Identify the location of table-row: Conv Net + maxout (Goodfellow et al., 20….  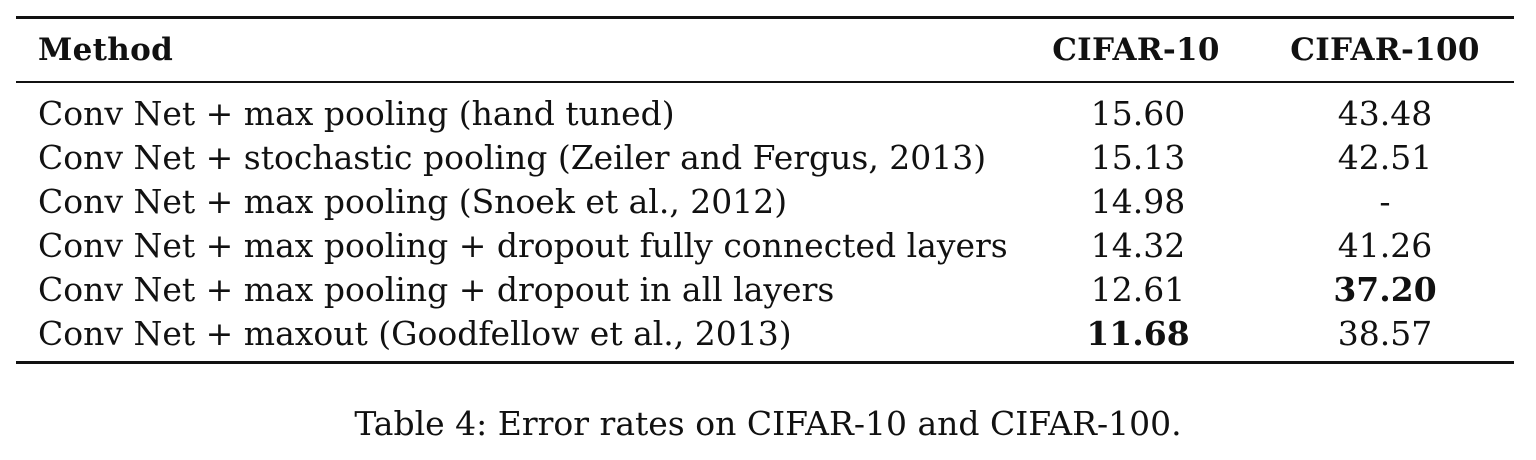
(765, 336).